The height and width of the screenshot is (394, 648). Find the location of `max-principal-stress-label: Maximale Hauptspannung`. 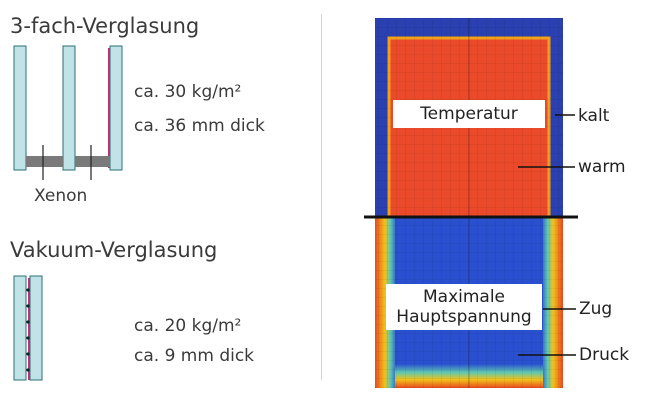

max-principal-stress-label: Maximale Hauptspannung is located at coordinates (464, 307).